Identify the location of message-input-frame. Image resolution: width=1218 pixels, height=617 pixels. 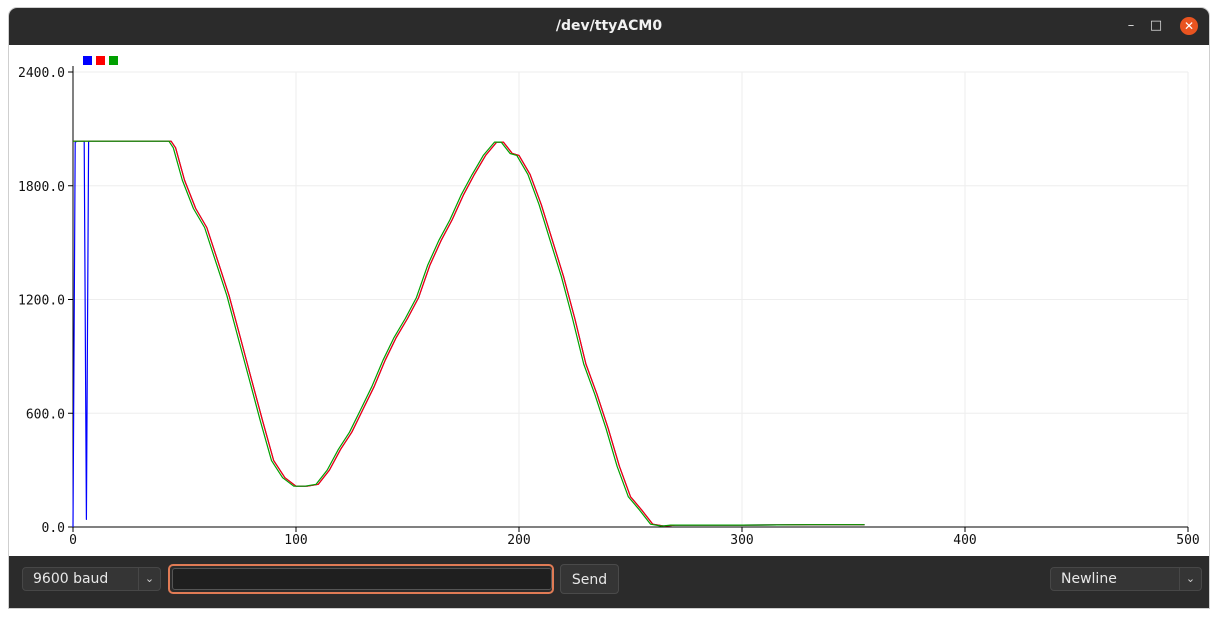
(361, 579).